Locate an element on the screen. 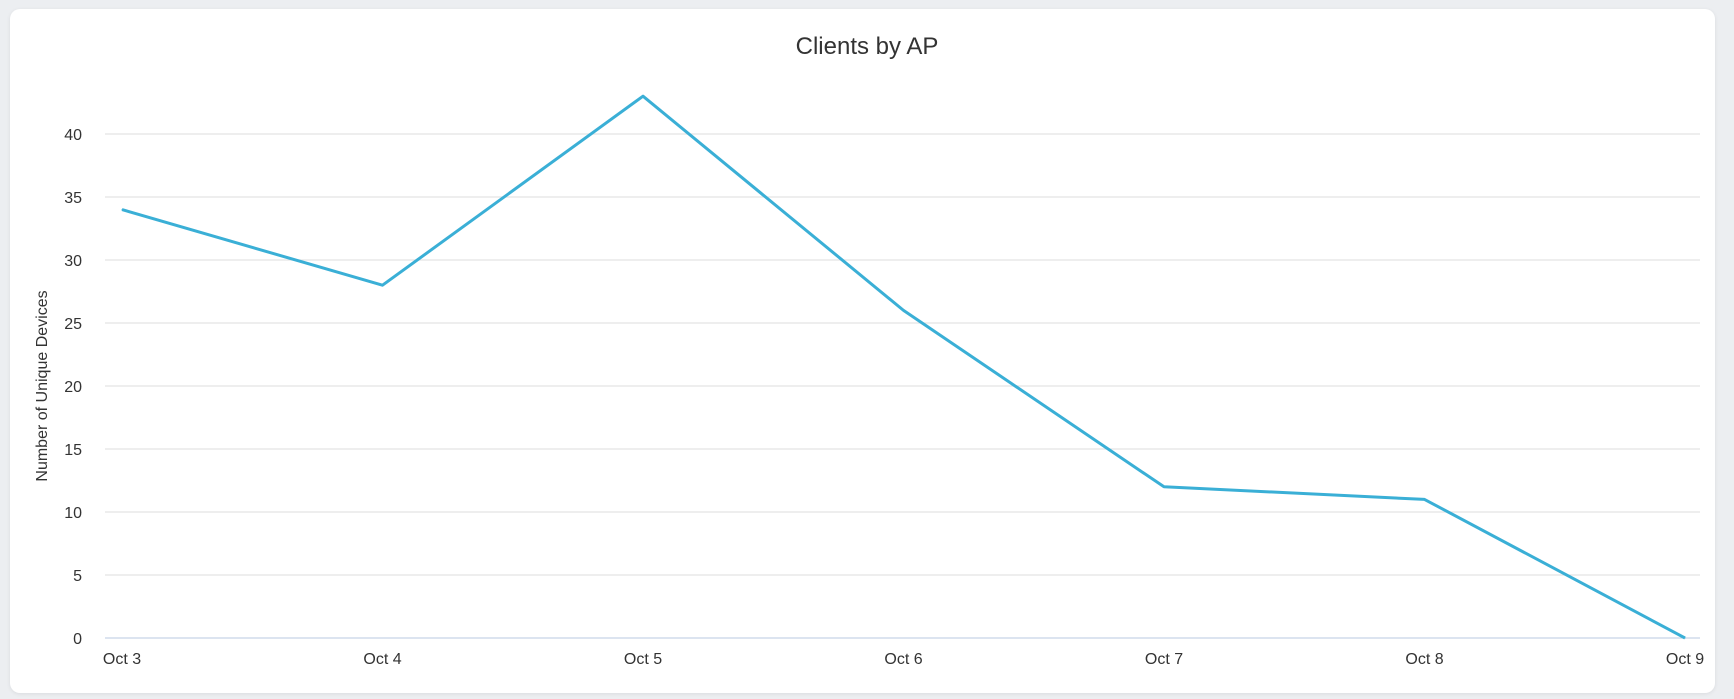  y-axis-label: Number of Unique Devices is located at coordinates (42, 385).